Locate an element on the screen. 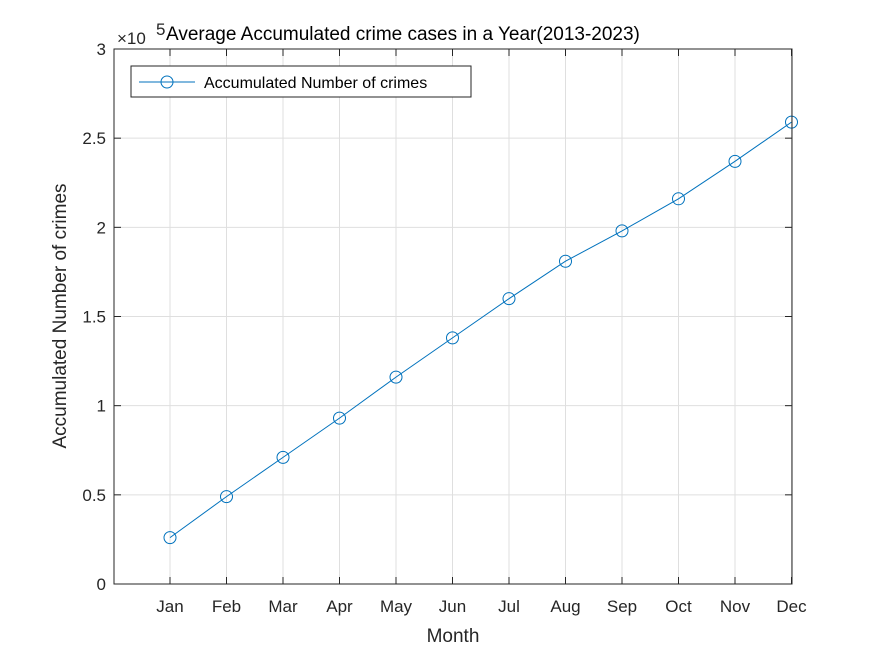 The height and width of the screenshot is (656, 875). x-tick-label: Oct is located at coordinates (678, 606).